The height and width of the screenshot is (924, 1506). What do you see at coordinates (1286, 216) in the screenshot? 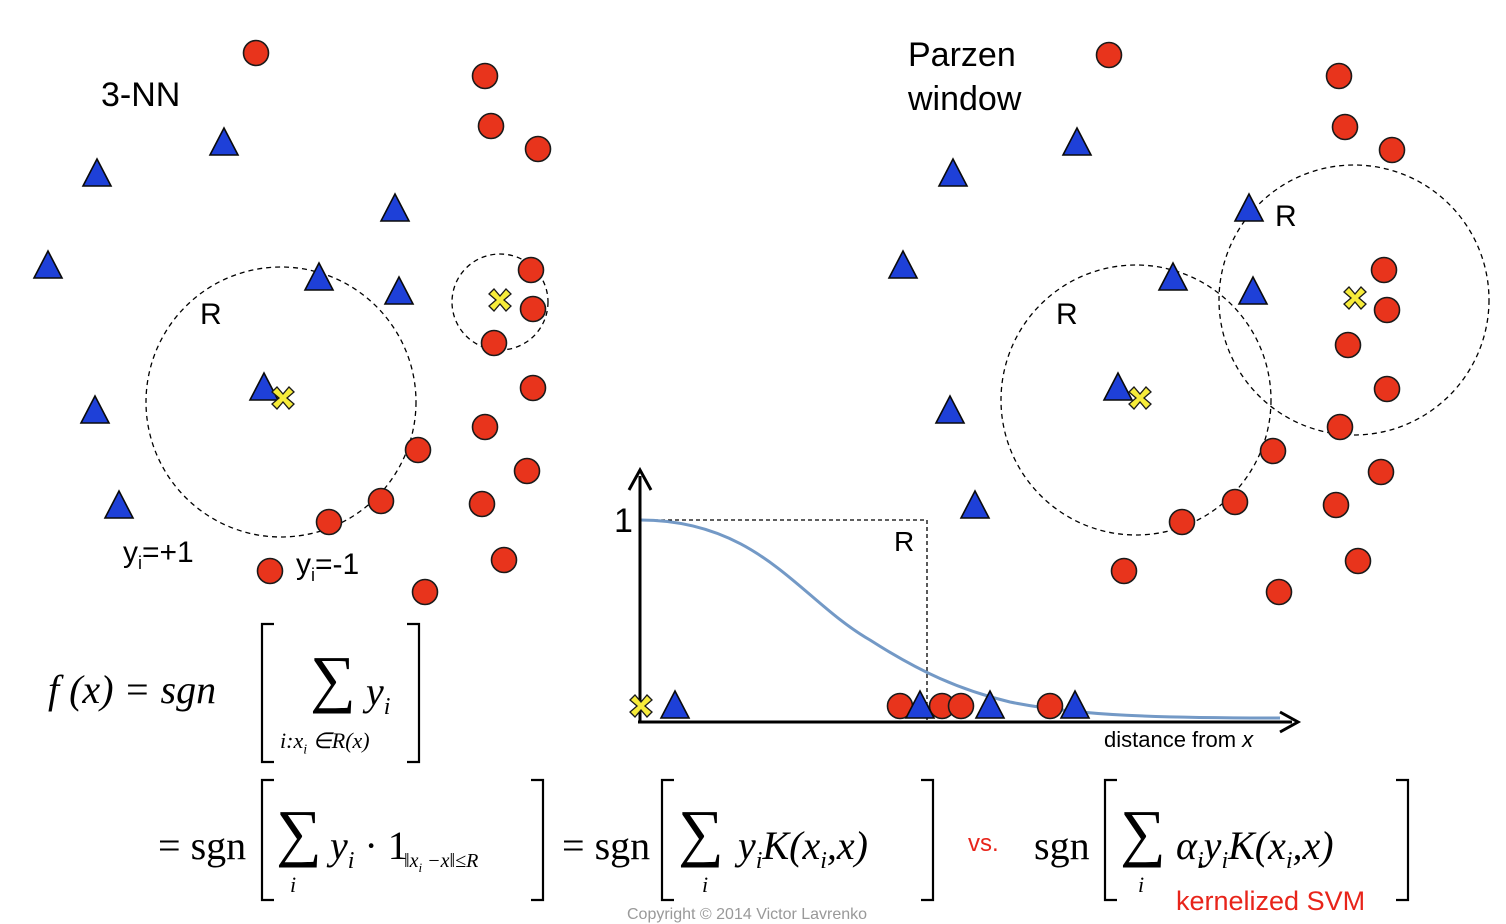
I see `parzen-radius-label-right: R` at bounding box center [1286, 216].